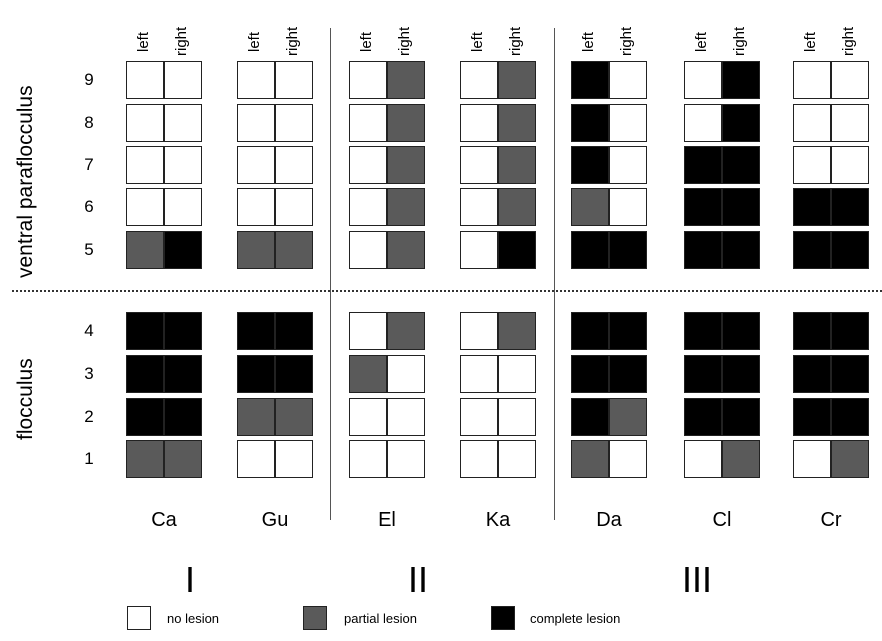 This screenshot has width=882, height=641. Describe the element at coordinates (183, 80) in the screenshot. I see `lesion-cell-ca-9-right` at that location.